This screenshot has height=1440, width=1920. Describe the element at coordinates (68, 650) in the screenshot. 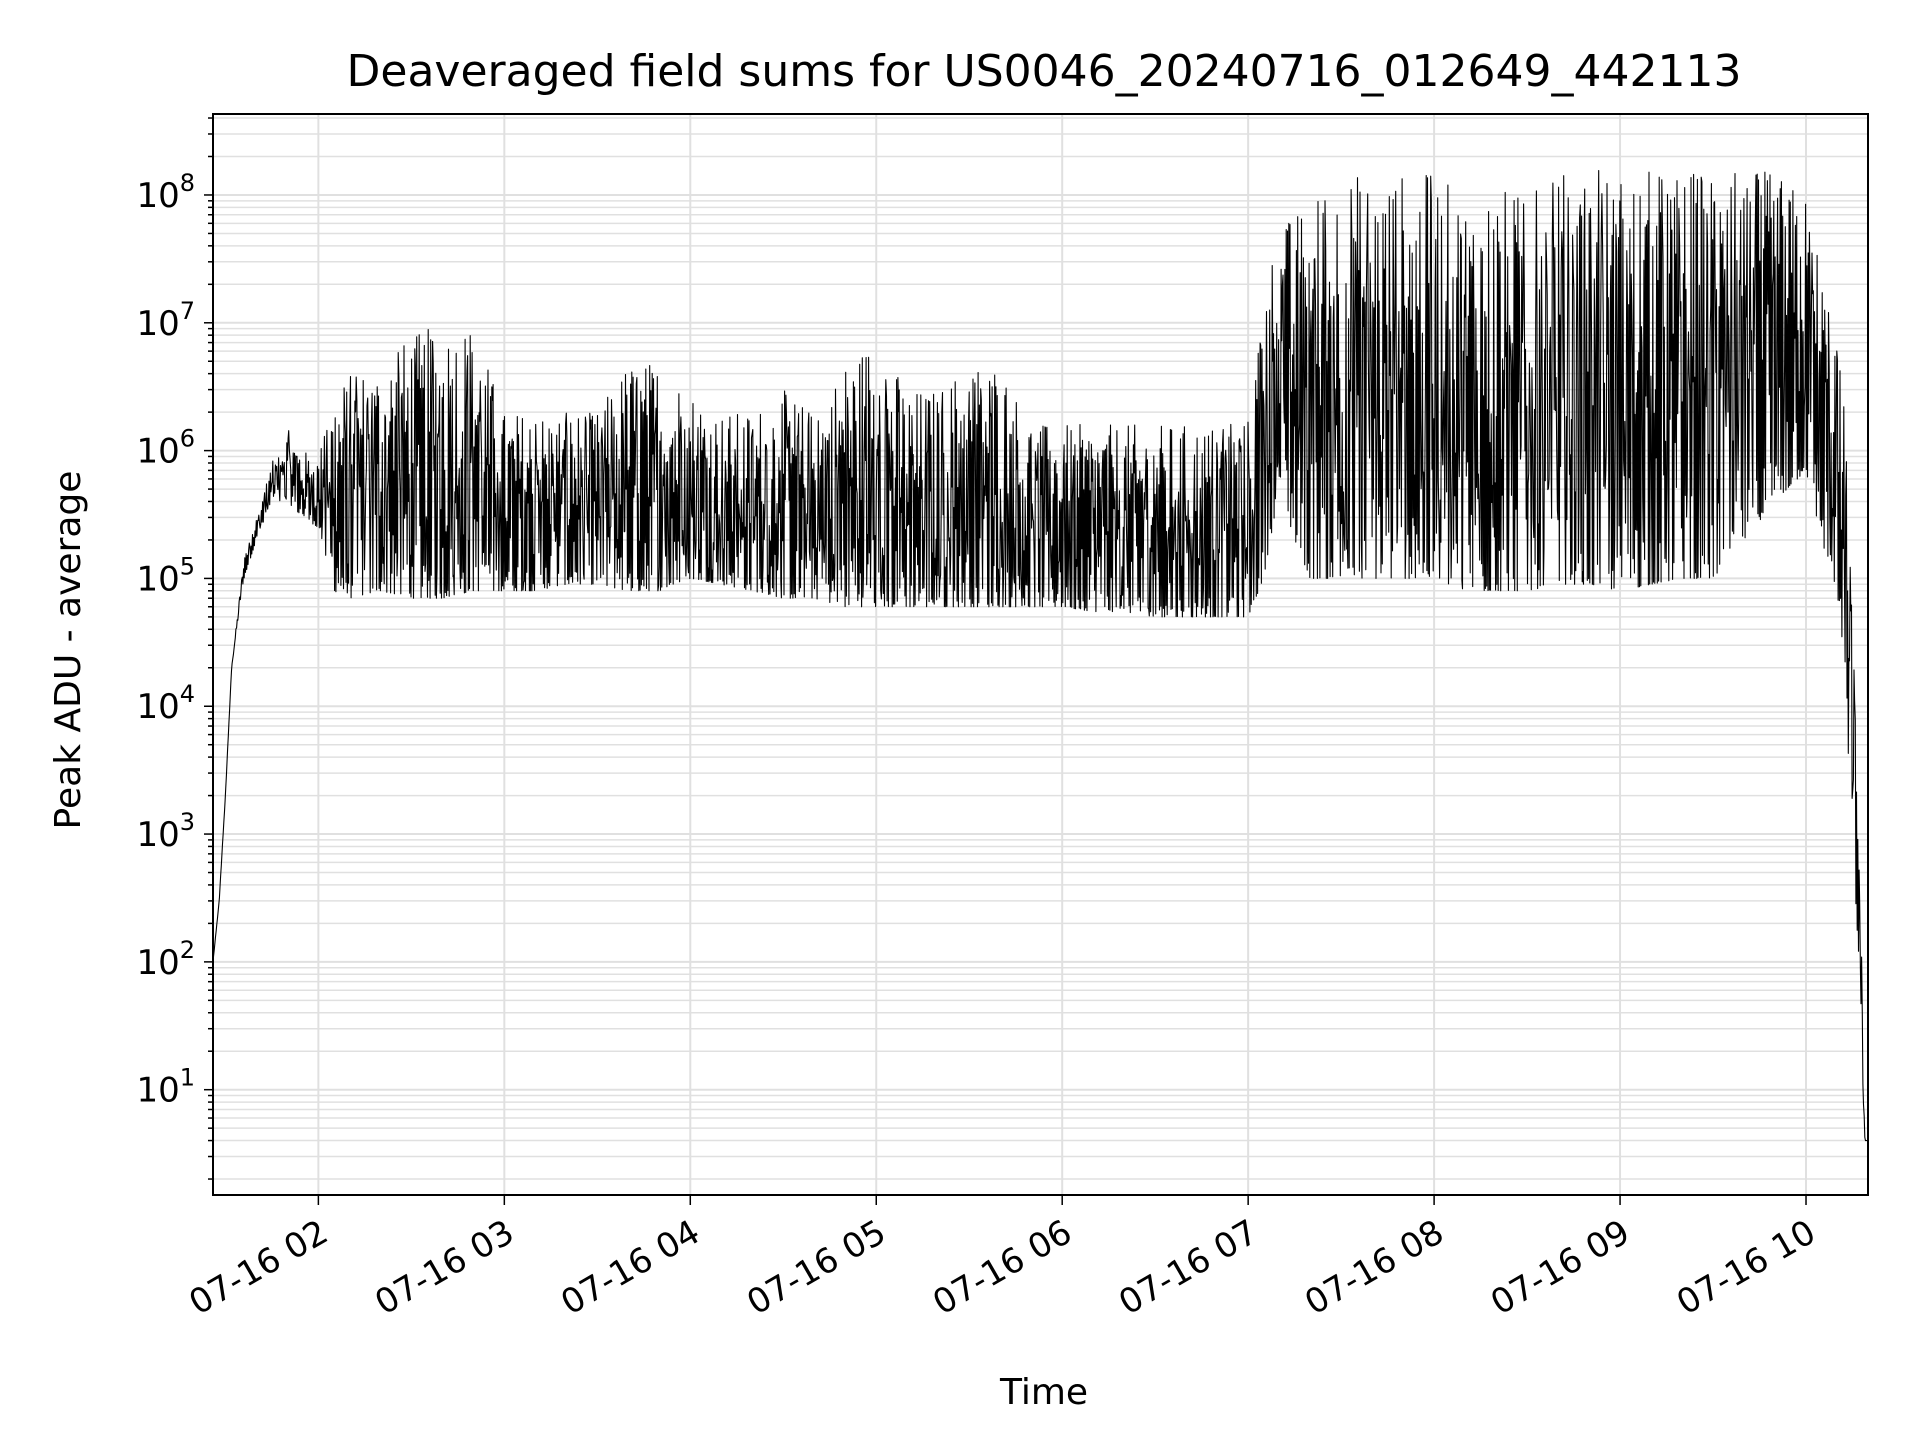

I see `y-axis-label: Peak ADU - average` at that location.